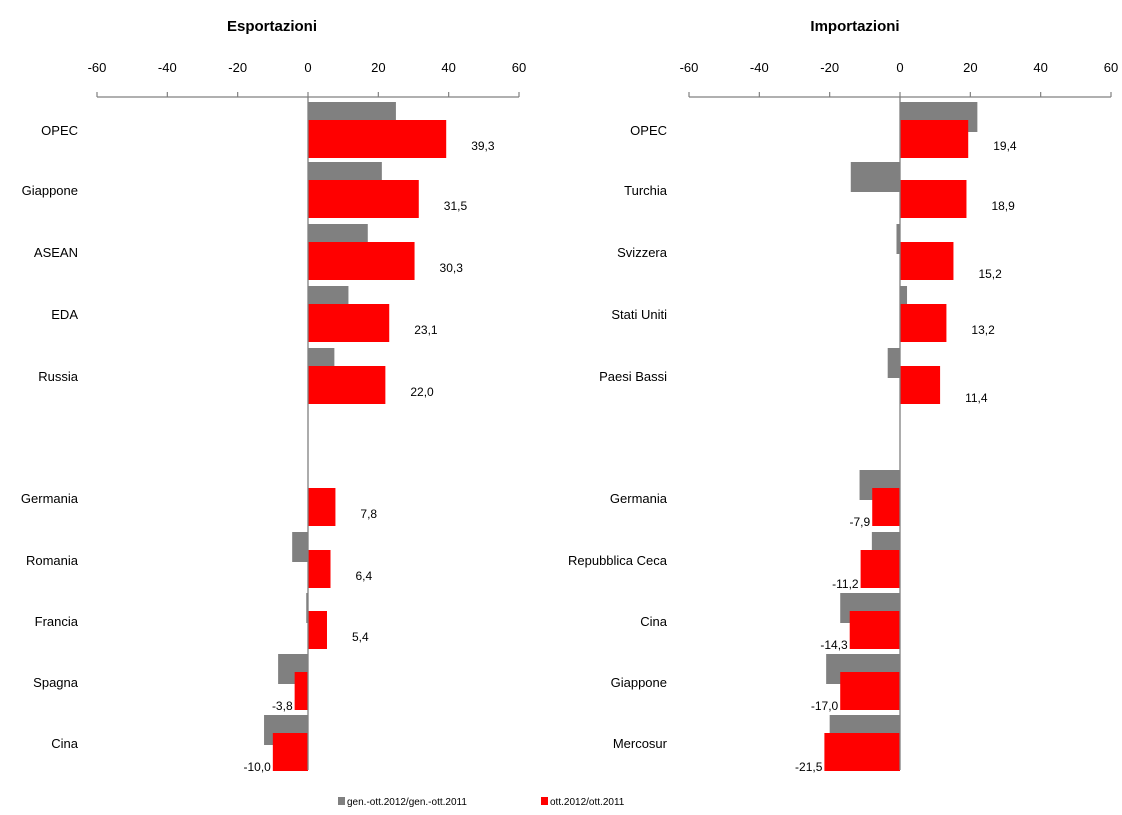 The image size is (1122, 815). Describe the element at coordinates (307, 608) in the screenshot. I see `exports-bar-gen-ott-francia` at that location.